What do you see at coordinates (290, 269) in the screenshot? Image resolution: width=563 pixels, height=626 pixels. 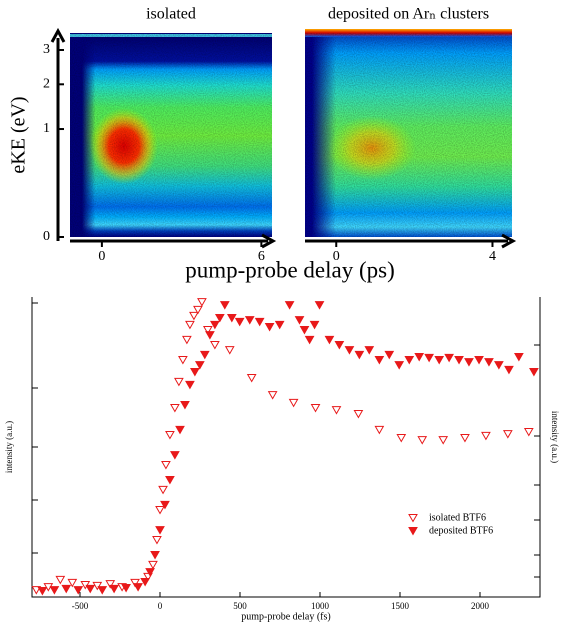 I see `x-axis-label: pump-probe delay (ps)` at bounding box center [290, 269].